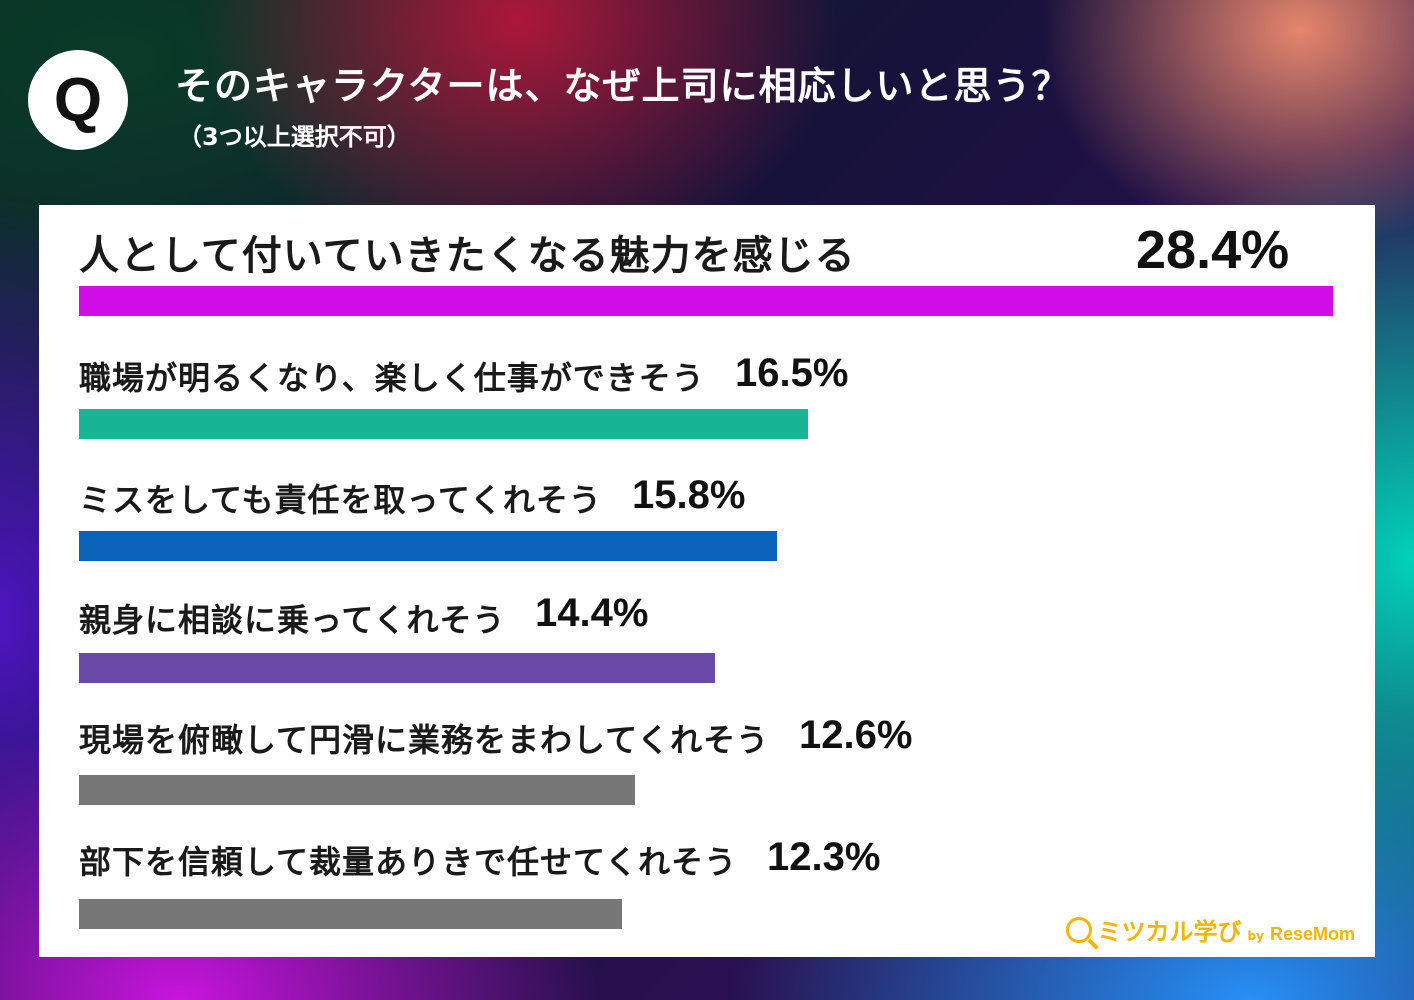 This screenshot has height=1000, width=1414. Describe the element at coordinates (78, 100) in the screenshot. I see `question-badge: Q` at that location.